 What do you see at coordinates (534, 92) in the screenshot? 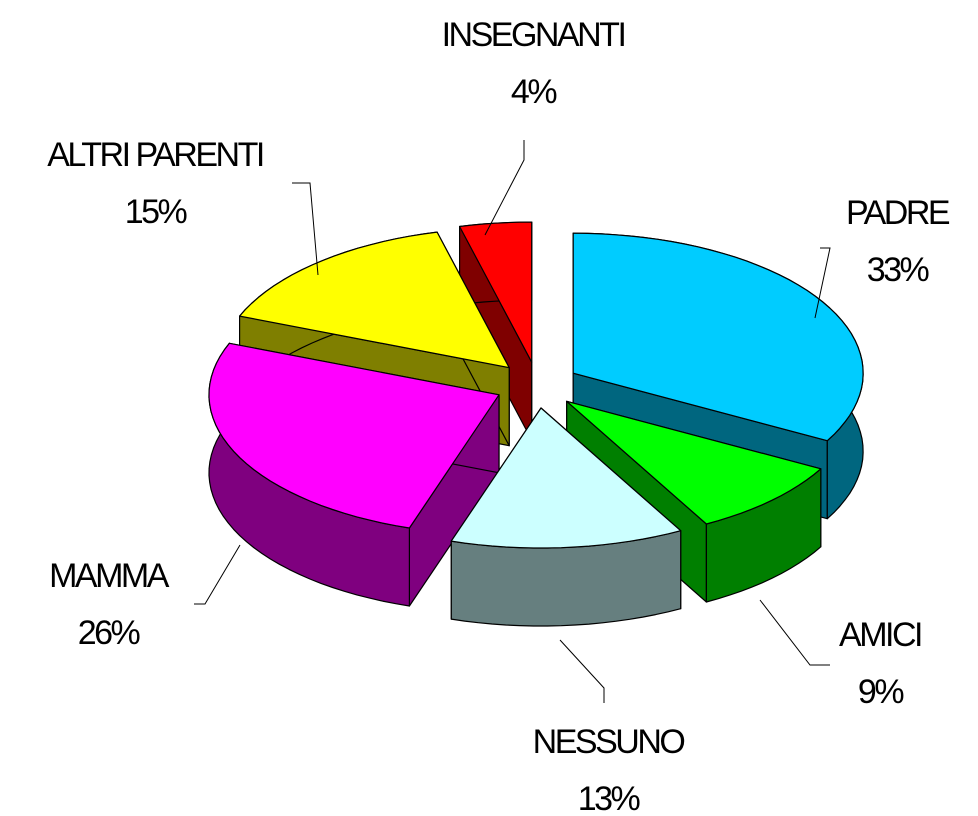
I see `slice-value-label: 4%` at bounding box center [534, 92].